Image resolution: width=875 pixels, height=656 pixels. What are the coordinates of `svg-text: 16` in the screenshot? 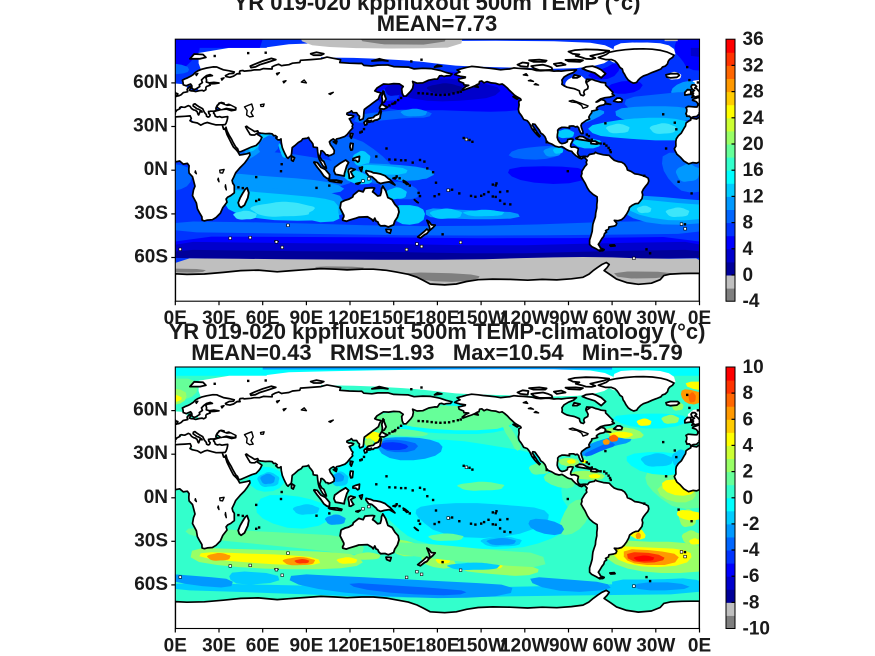 It's located at (753, 170).